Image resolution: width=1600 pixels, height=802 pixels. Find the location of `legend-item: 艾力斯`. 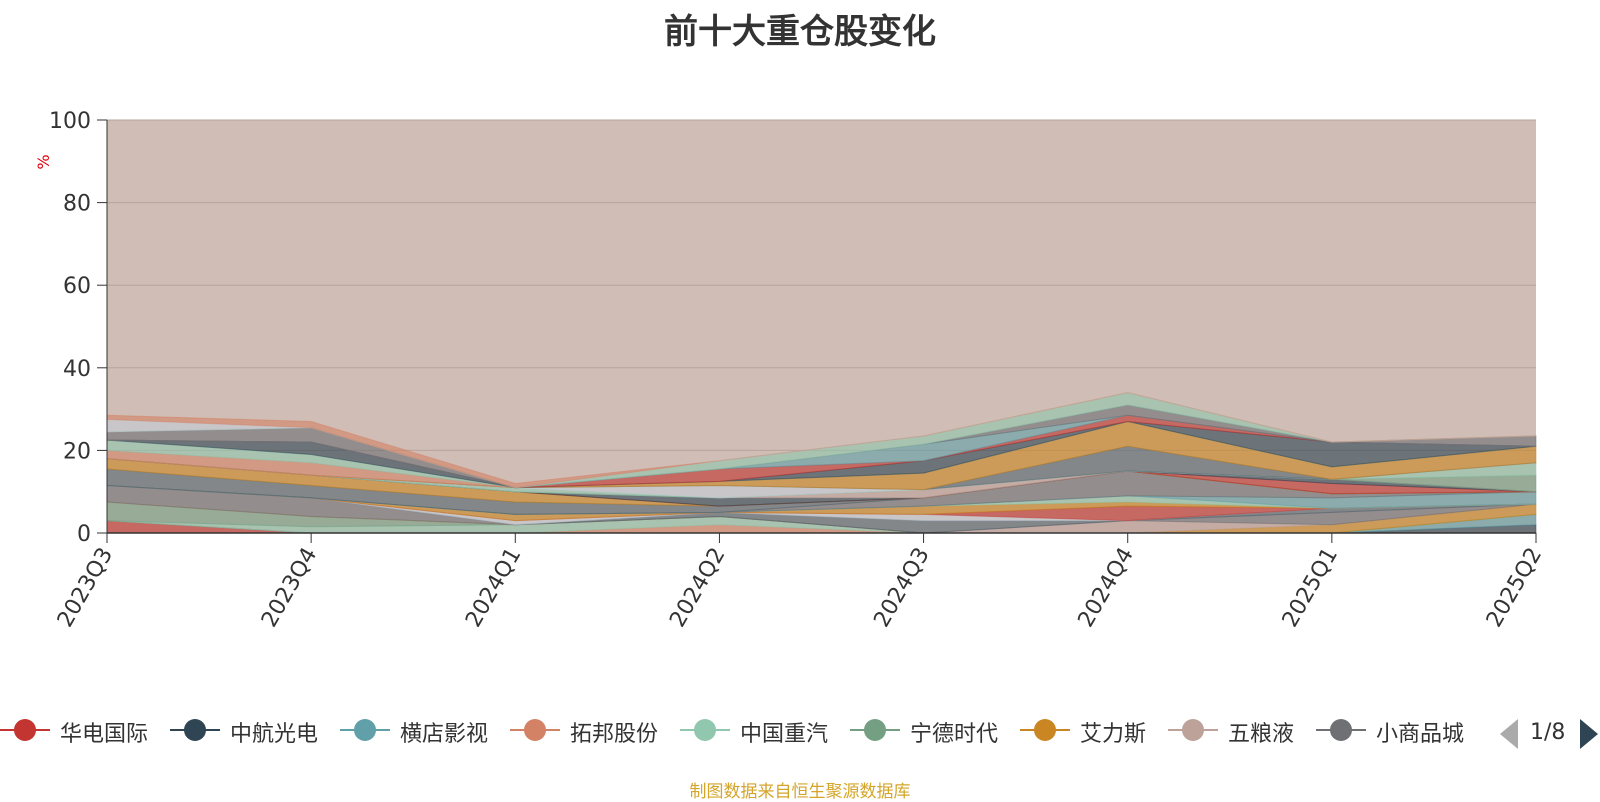

legend-item: 艾力斯 is located at coordinates (1094, 730).